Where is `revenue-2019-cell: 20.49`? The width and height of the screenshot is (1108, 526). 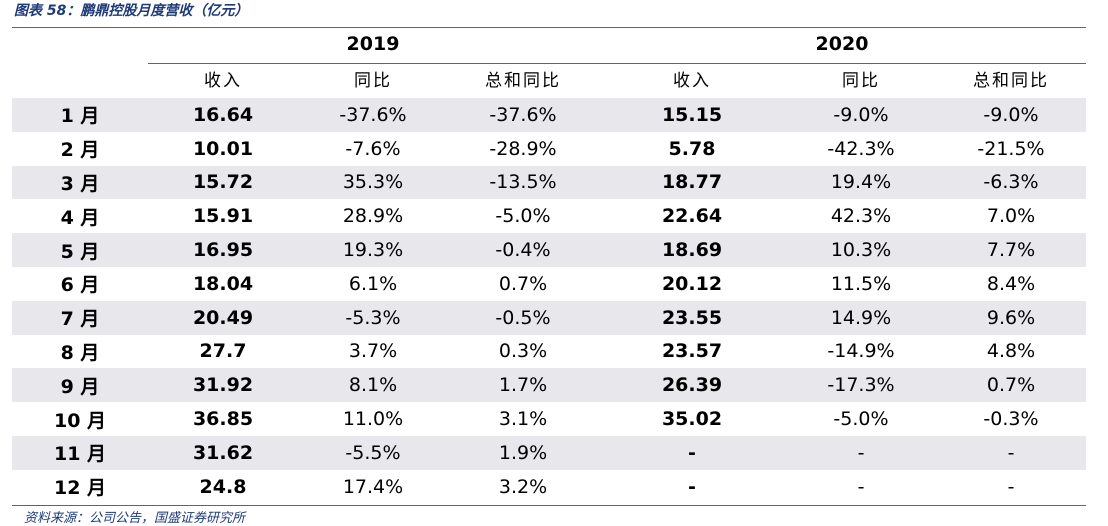 revenue-2019-cell: 20.49 is located at coordinates (223, 317).